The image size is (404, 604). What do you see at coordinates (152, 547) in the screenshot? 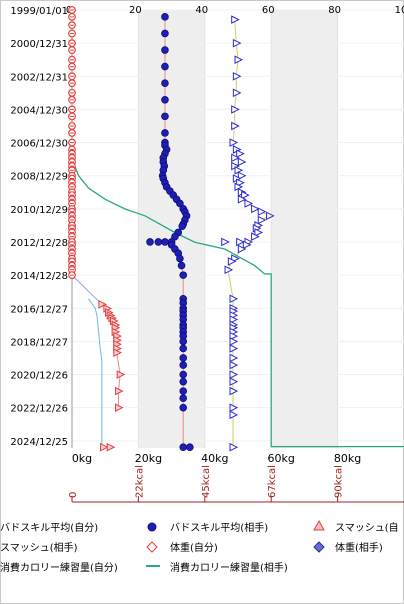
I see `legend-symbol-weight-self` at bounding box center [152, 547].